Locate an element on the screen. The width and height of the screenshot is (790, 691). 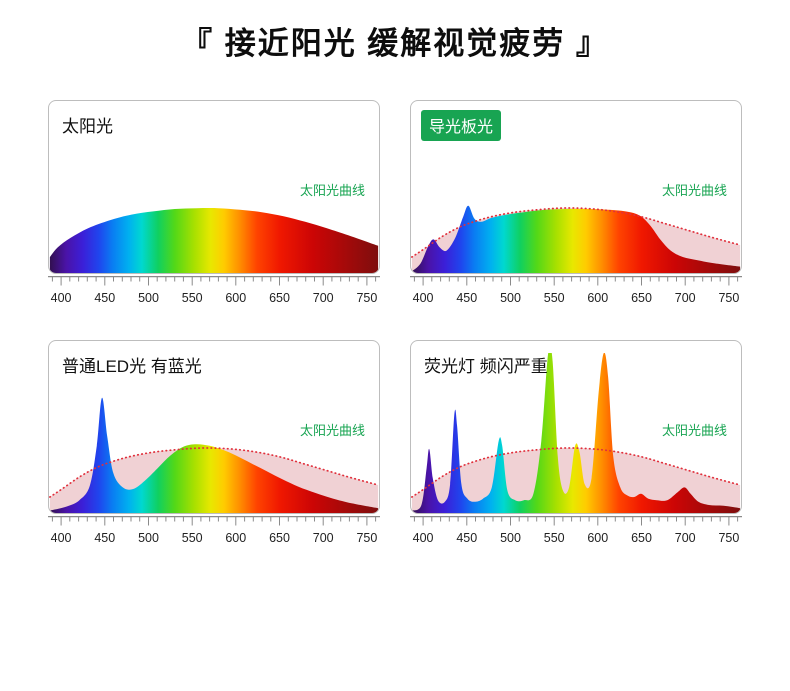
chart-box: 荧光灯 频闪严重 太阳光曲线 is located at coordinates (576, 427).